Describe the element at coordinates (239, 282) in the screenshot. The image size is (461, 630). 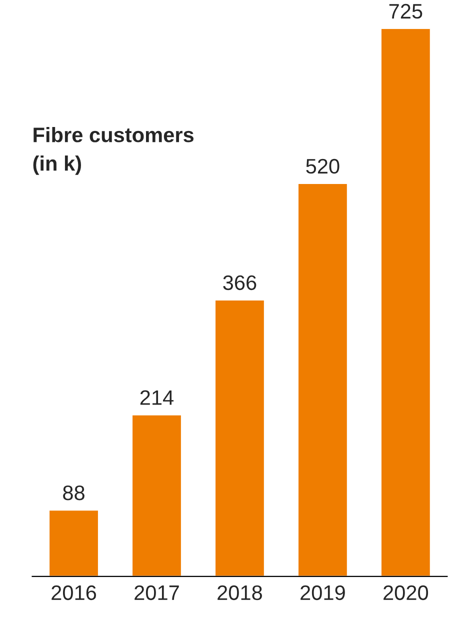
I see `data-label: 366` at that location.